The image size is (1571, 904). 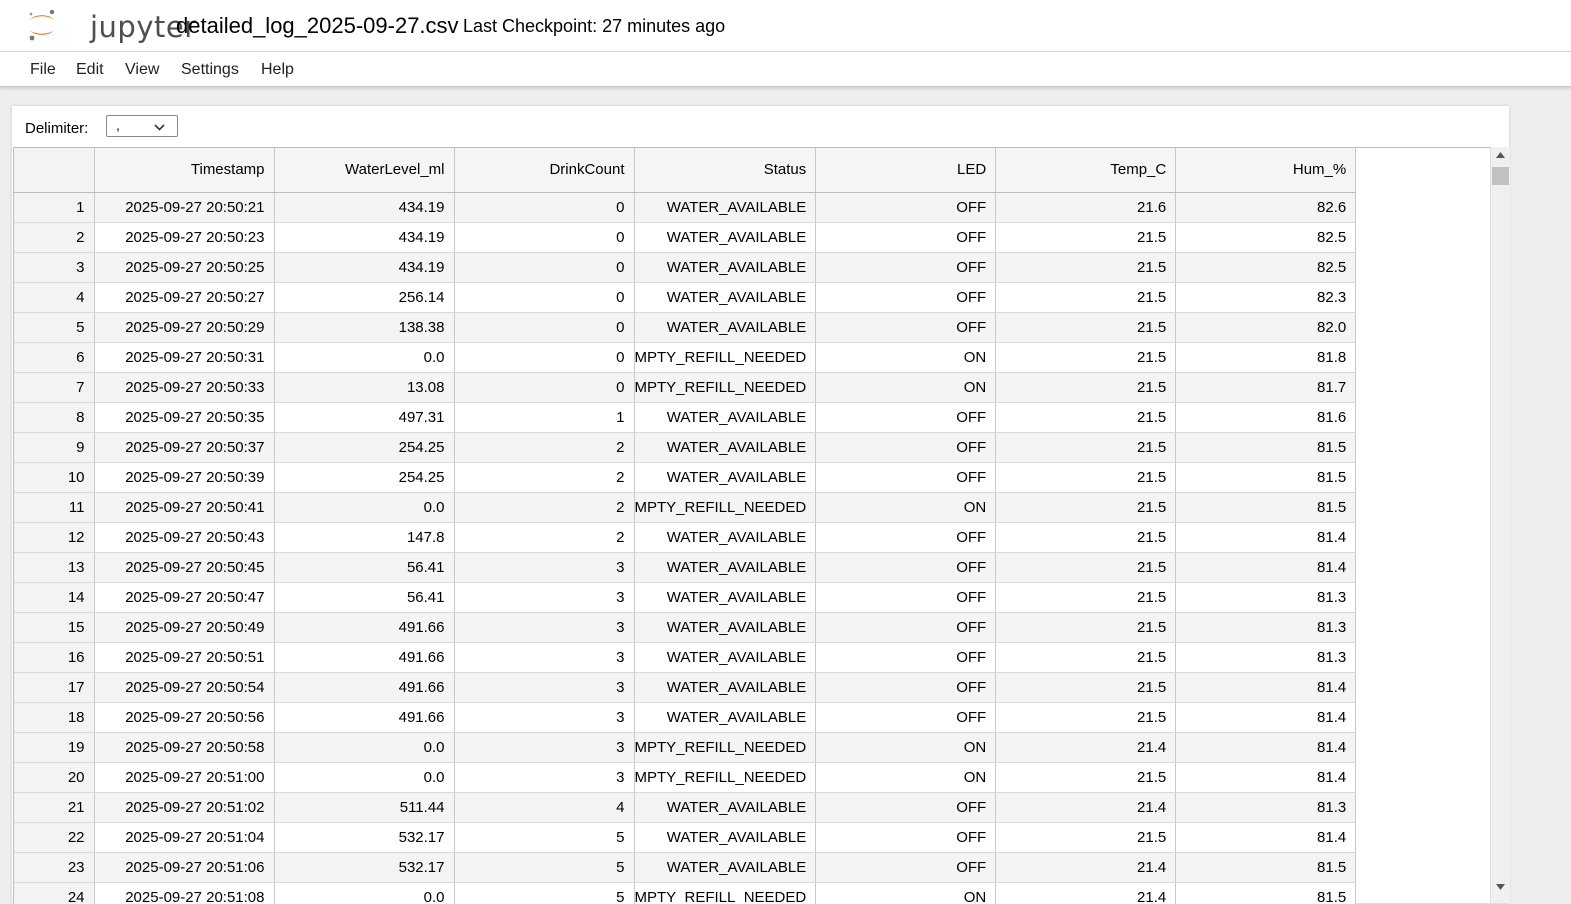 I want to click on jupyter-logo: jupyter, so click(x=111, y=25).